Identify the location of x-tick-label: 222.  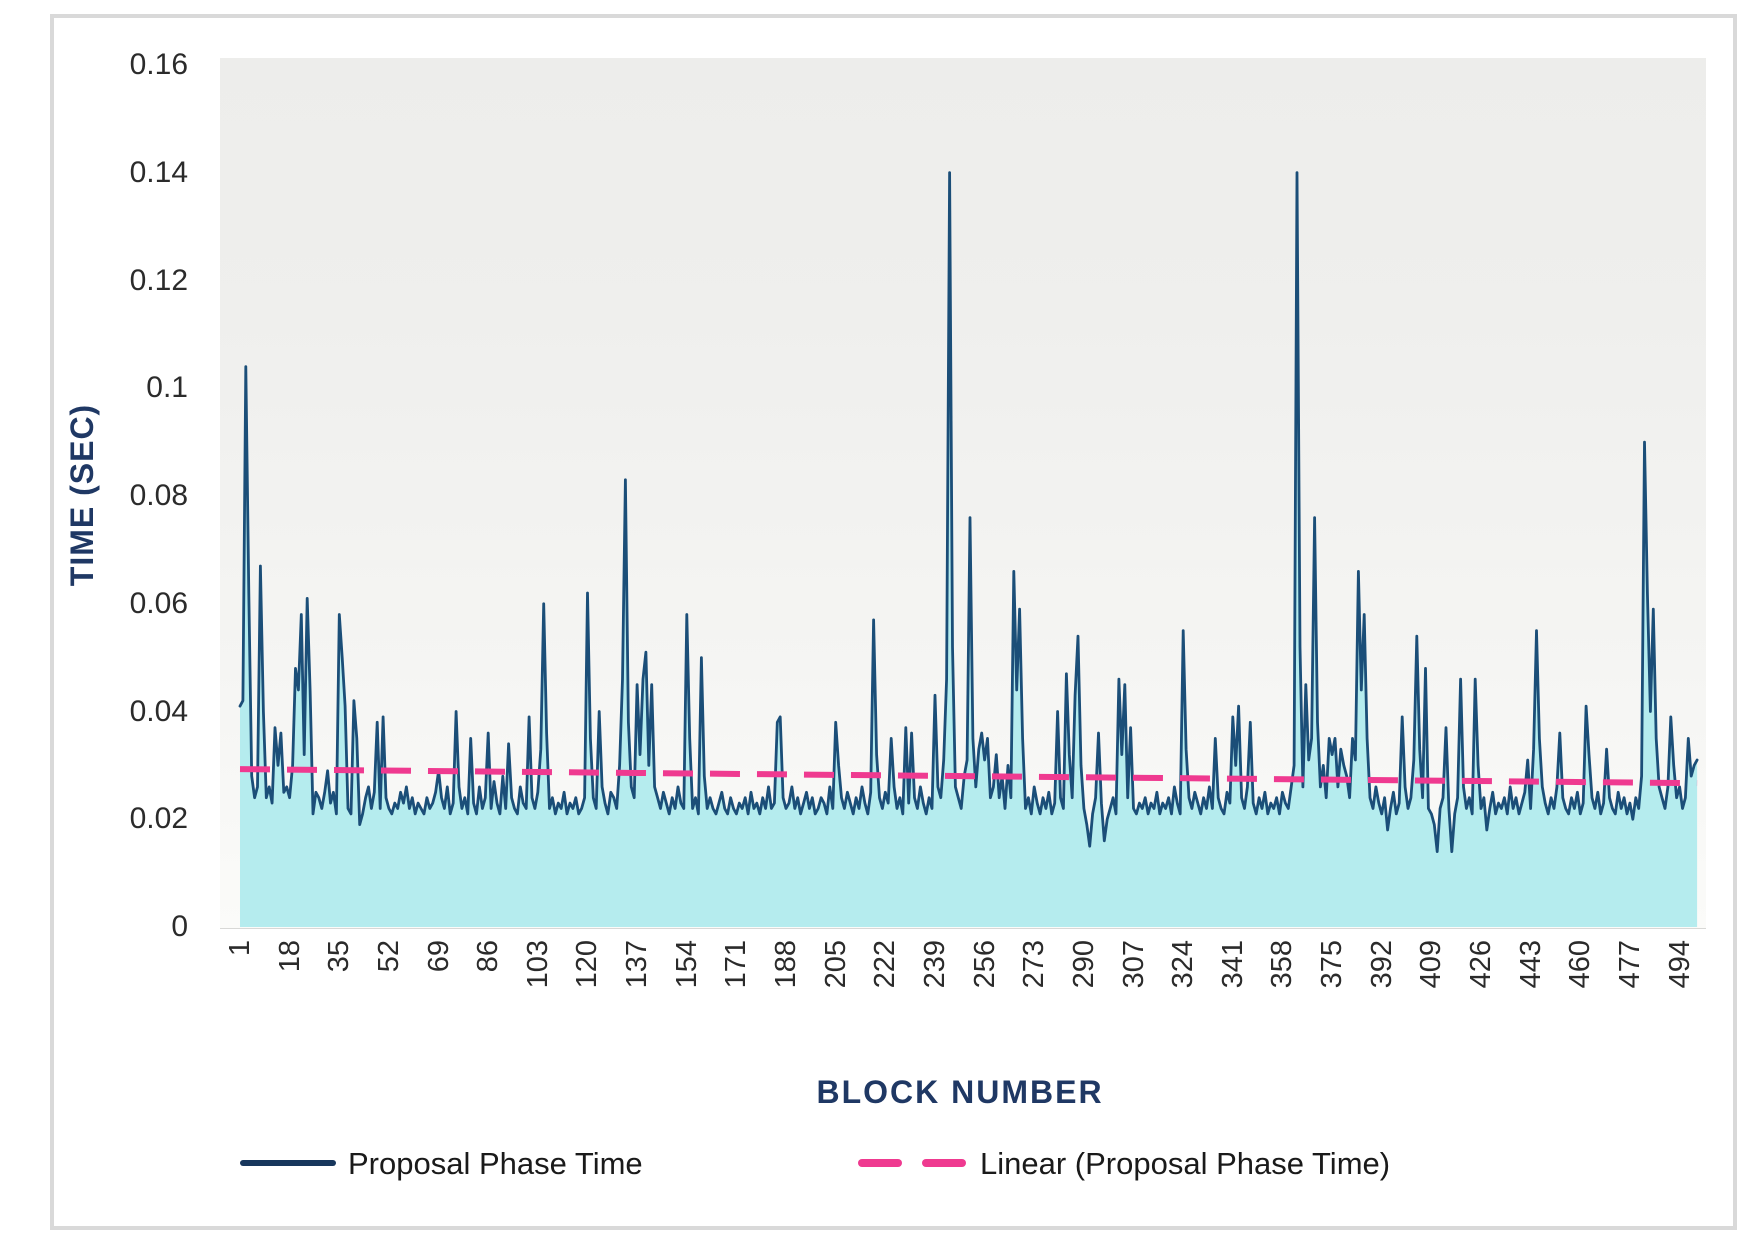
(885, 964).